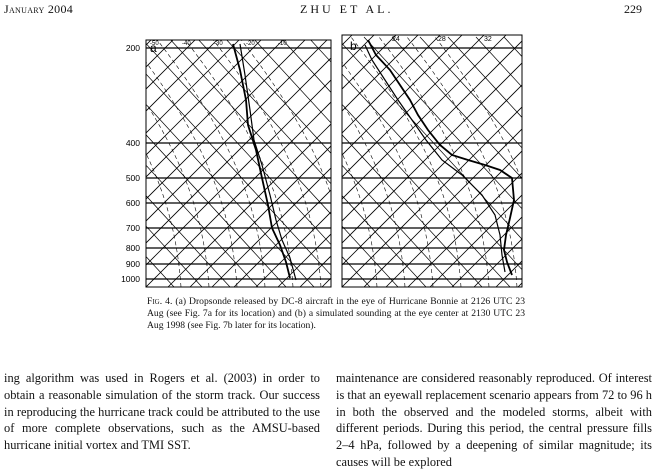 This screenshot has width=656, height=471. I want to click on caption-prefix: Fig. 4., so click(160, 301).